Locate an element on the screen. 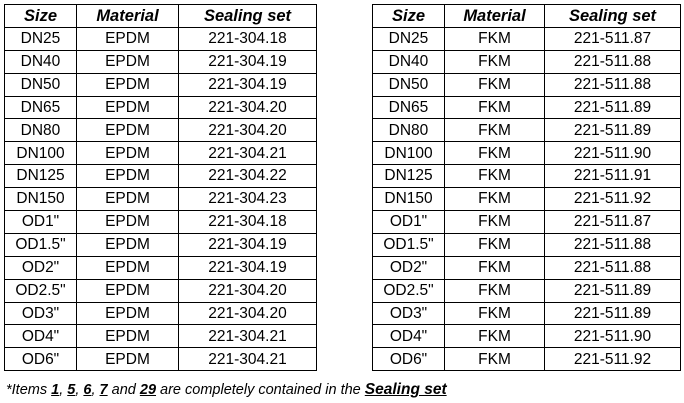  header-size: Size is located at coordinates (40, 16).